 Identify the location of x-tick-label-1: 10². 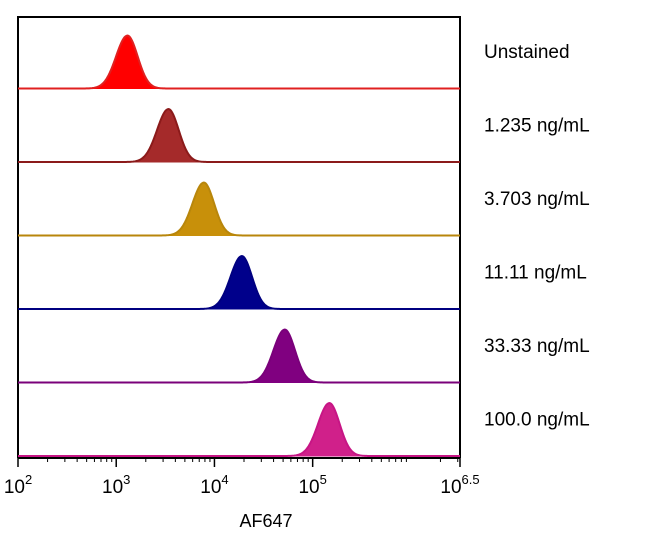
(18, 485).